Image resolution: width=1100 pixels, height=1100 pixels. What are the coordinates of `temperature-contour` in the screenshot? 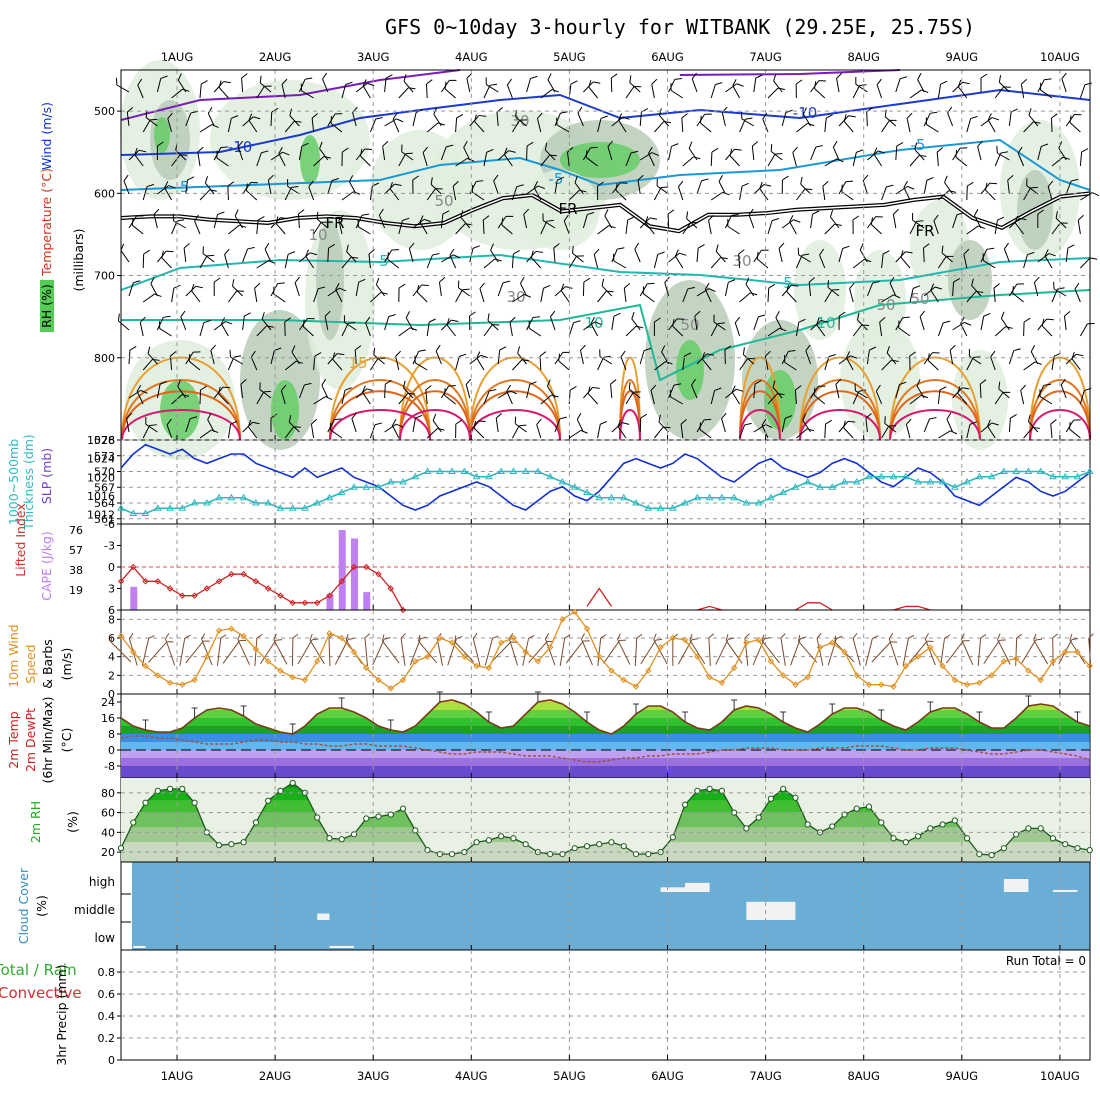 It's located at (760, 398).